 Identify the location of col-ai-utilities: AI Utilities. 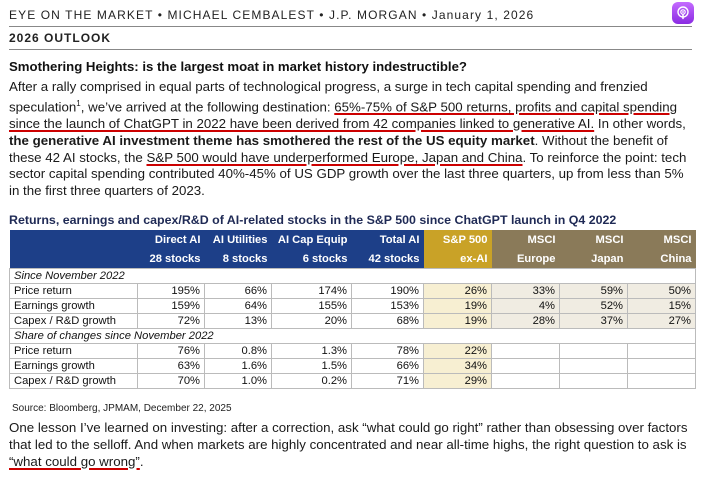
(238, 239).